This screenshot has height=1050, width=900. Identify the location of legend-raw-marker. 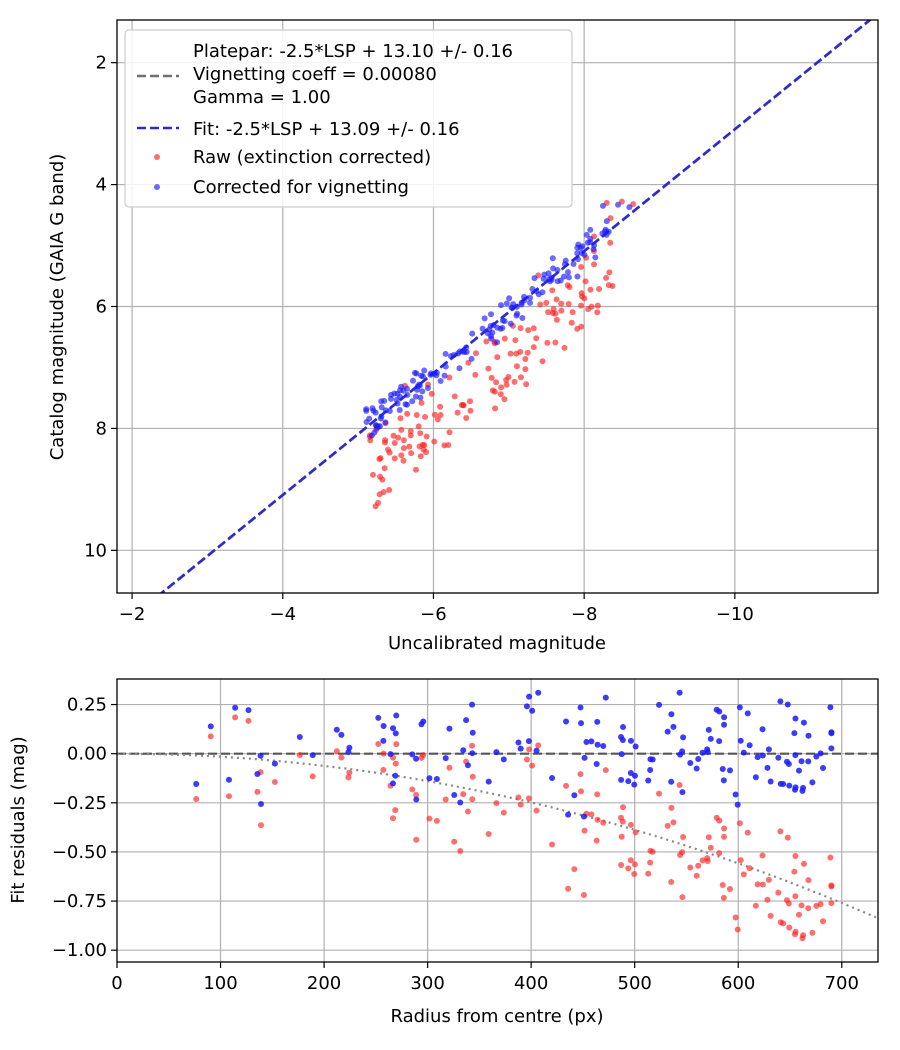
(157, 157).